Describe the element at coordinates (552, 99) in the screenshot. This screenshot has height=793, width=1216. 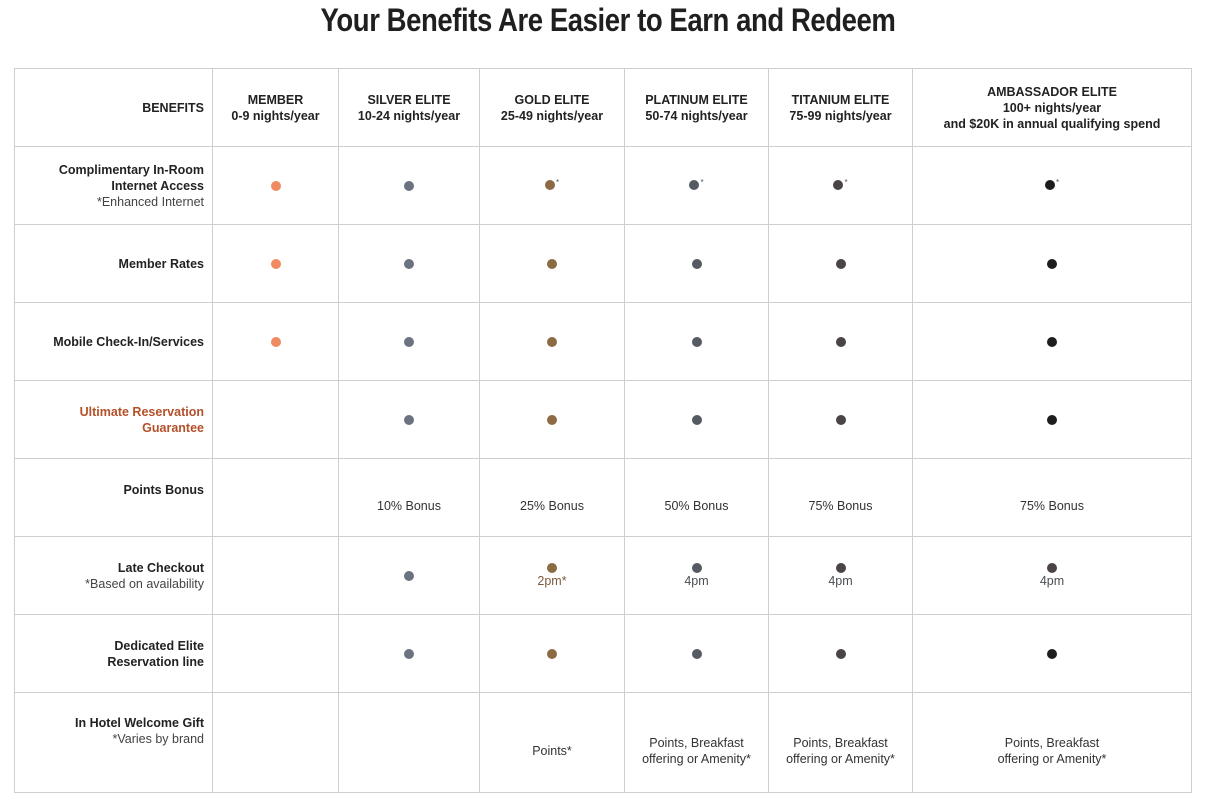
I see `tier-name: GOLD ELITE` at that location.